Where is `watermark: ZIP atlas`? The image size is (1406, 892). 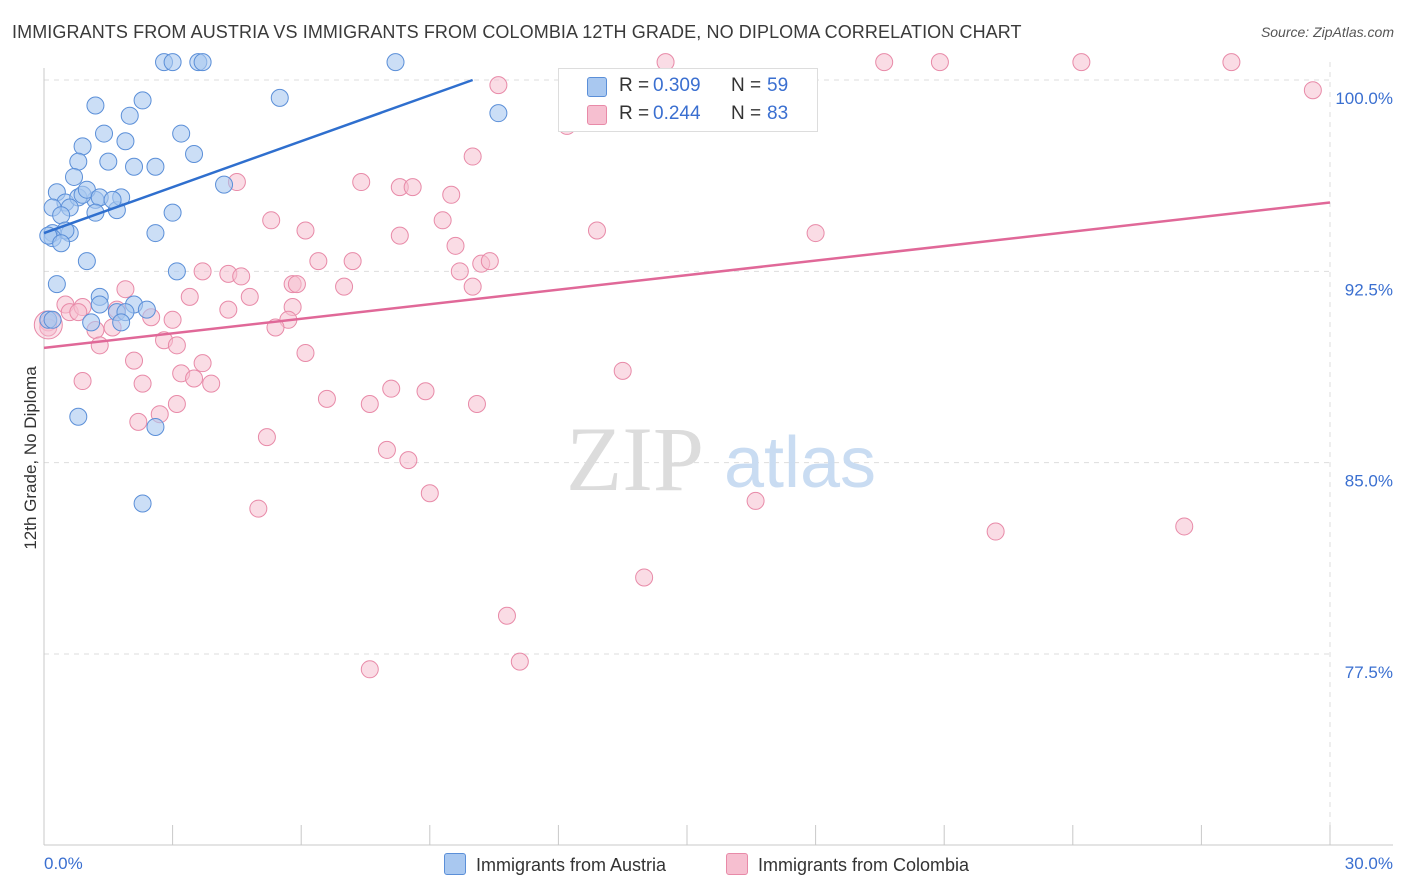 watermark: ZIP atlas is located at coordinates (721, 459).